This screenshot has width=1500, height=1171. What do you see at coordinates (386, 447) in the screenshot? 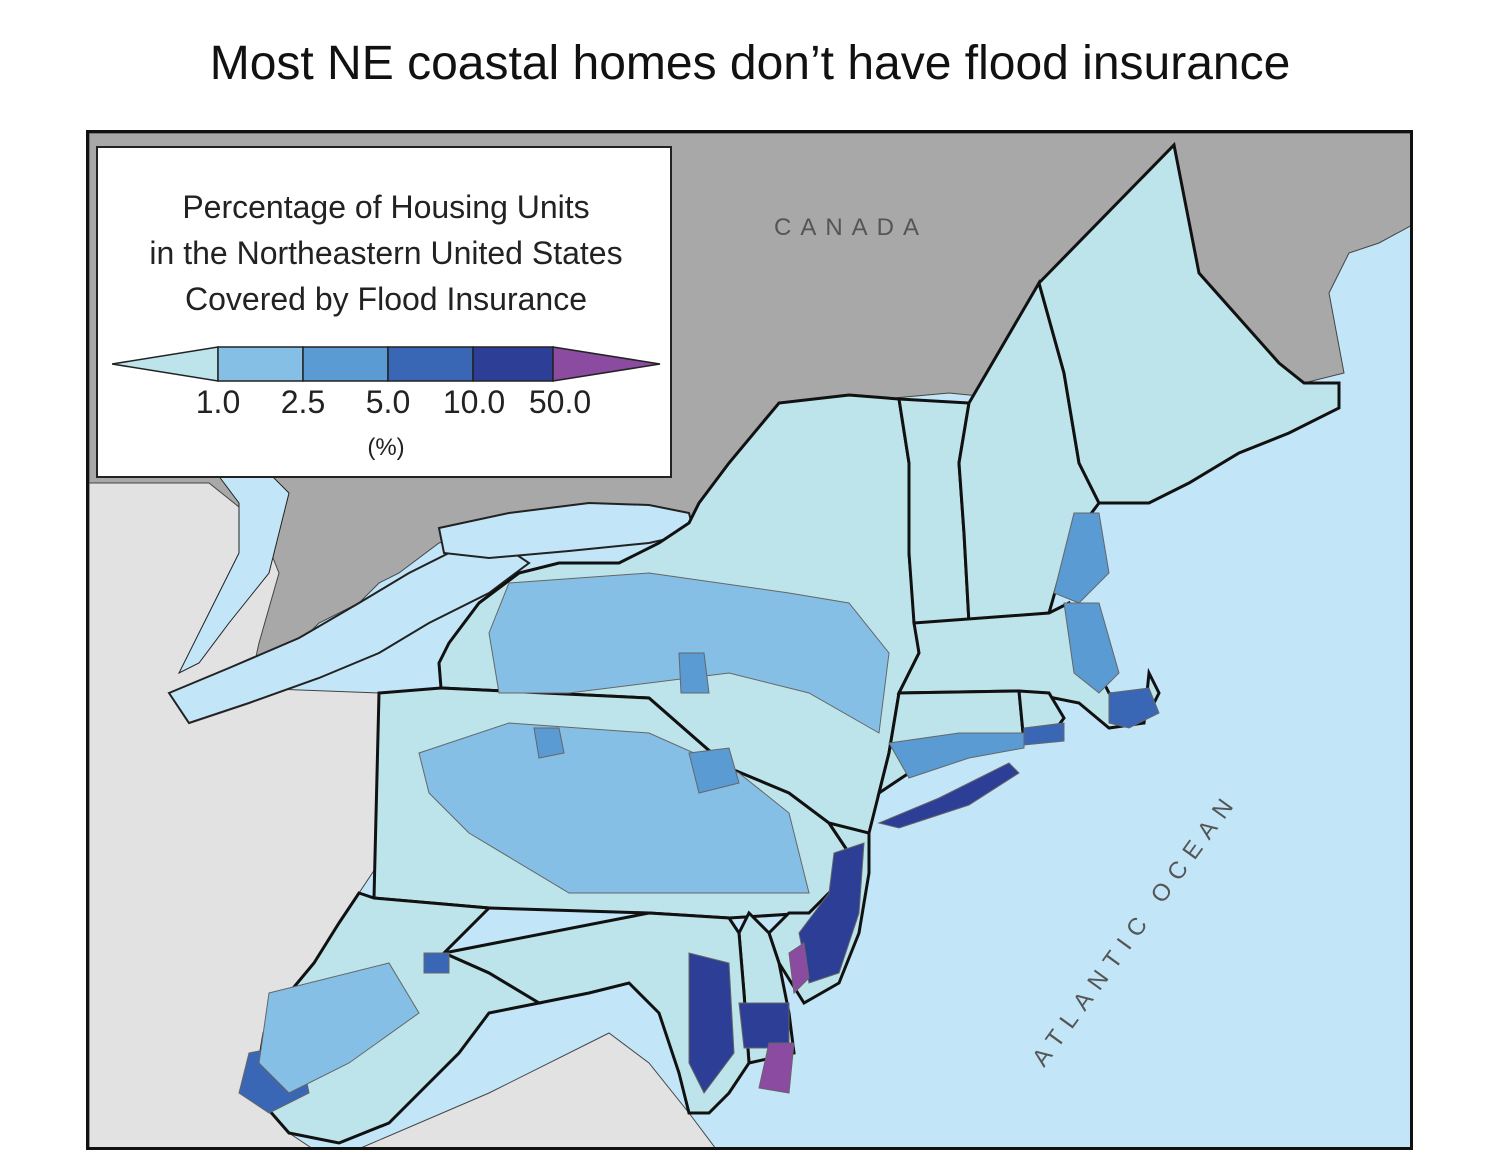
I see `legend-unit: (%)` at bounding box center [386, 447].